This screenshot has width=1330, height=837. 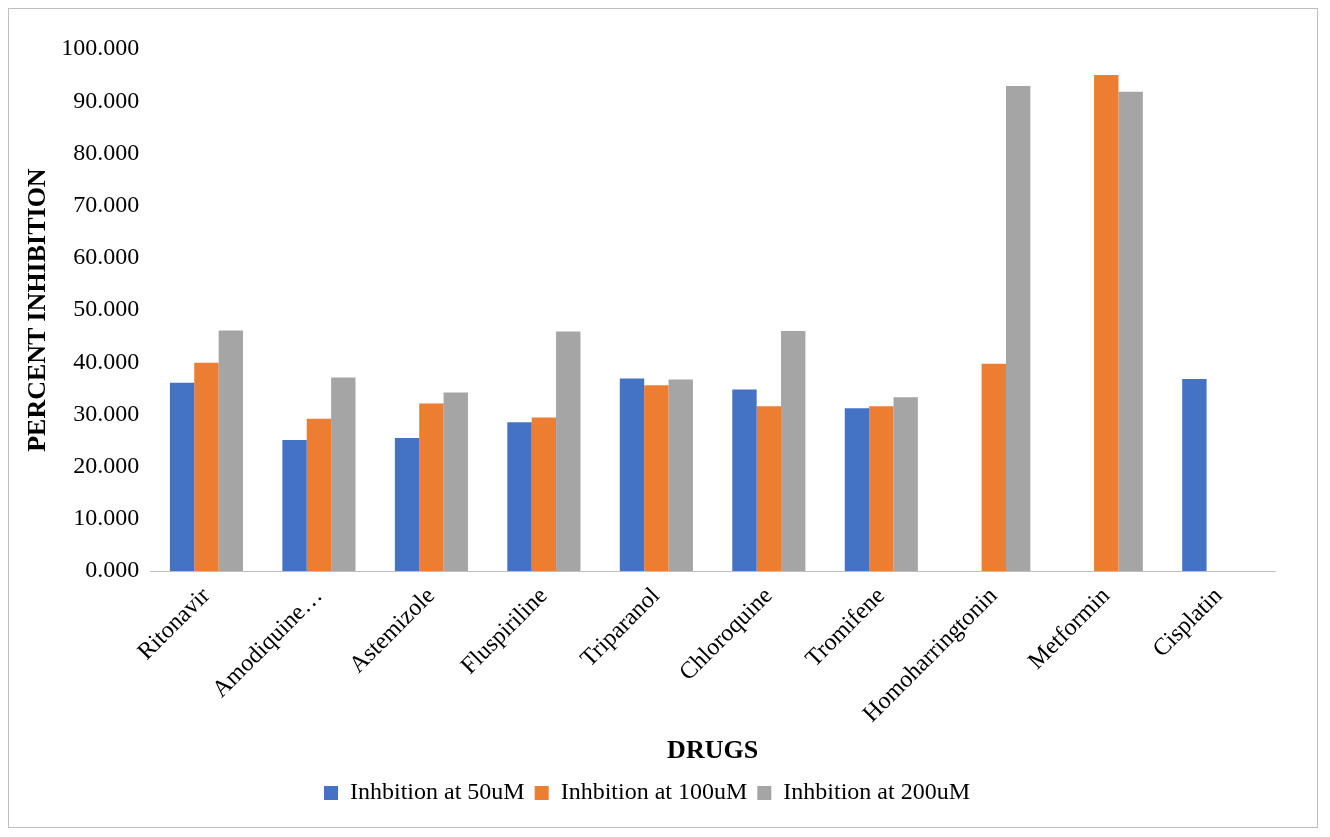 I want to click on y-axis-title: PERCENT INHIBITION, so click(x=37, y=310).